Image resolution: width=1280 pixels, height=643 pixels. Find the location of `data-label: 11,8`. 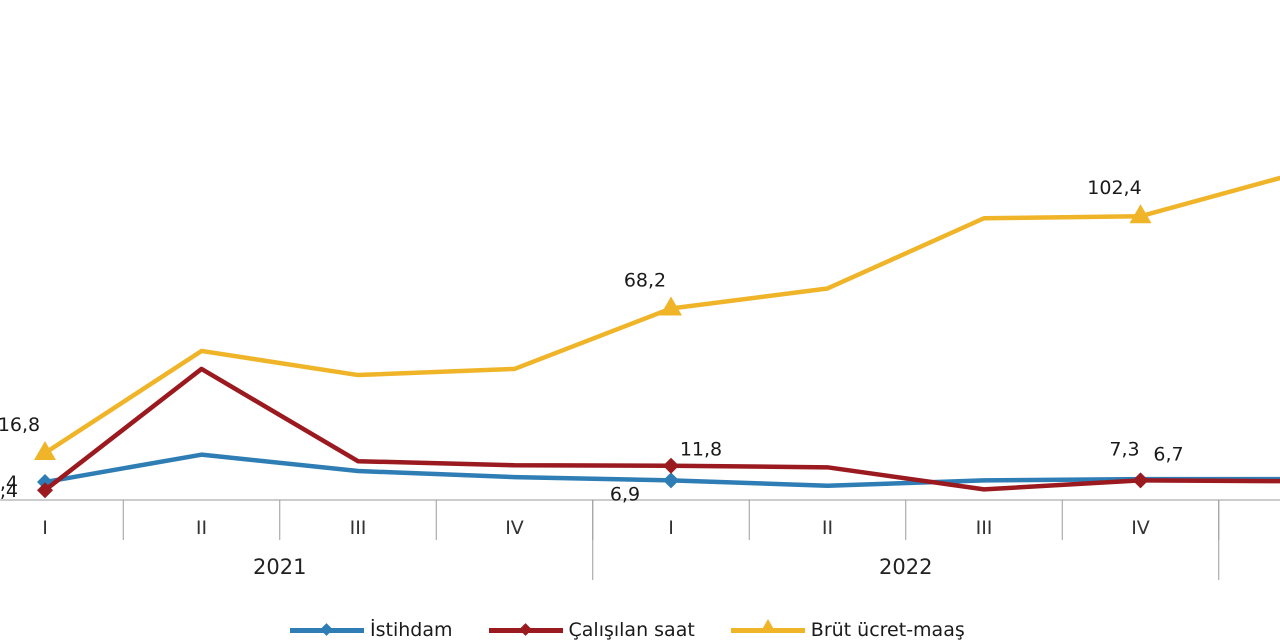

data-label: 11,8 is located at coordinates (701, 450).